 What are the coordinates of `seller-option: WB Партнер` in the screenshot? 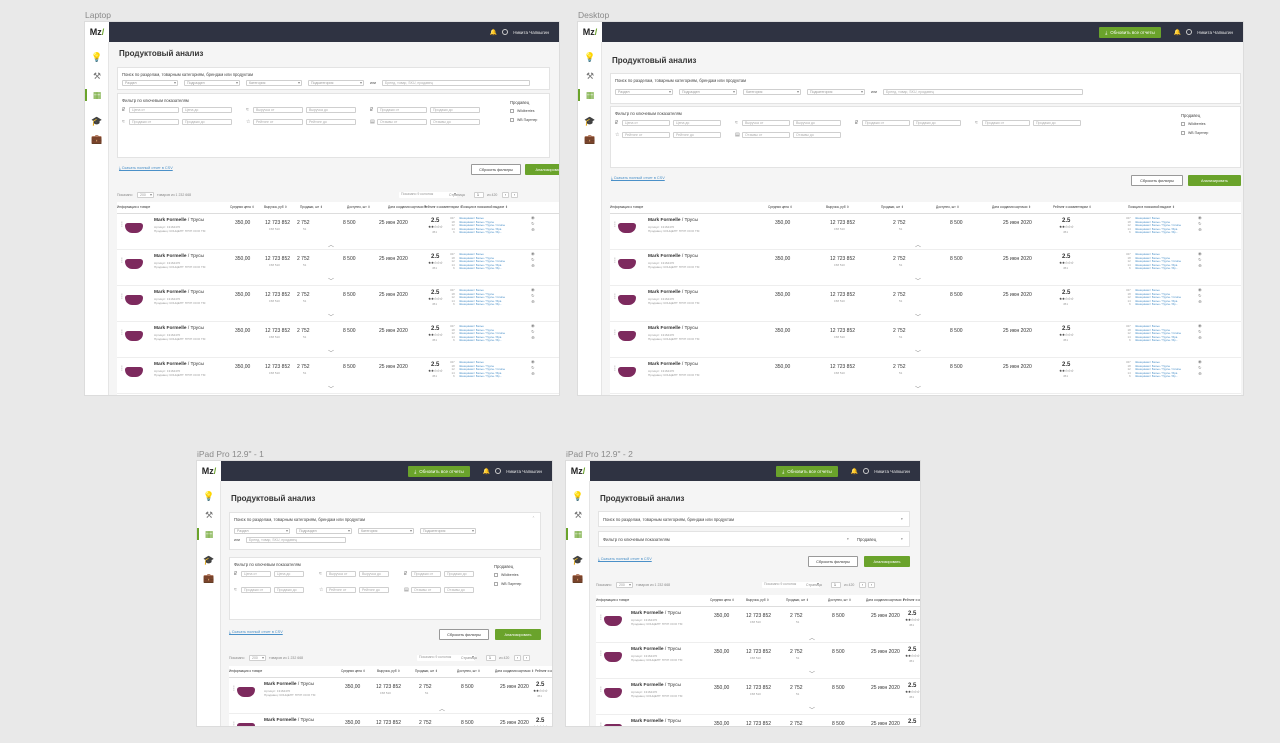 It's located at (1198, 133).